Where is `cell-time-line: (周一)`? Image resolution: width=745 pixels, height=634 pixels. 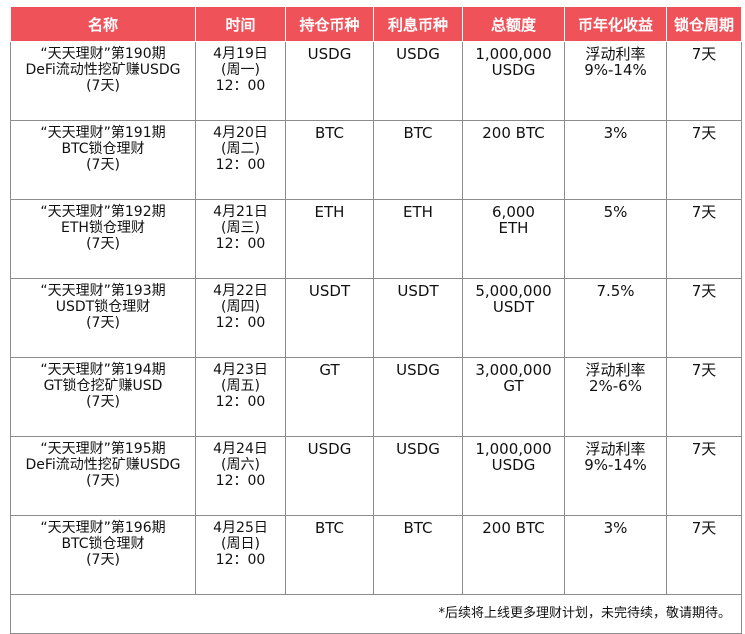 cell-time-line: (周一) is located at coordinates (240, 70).